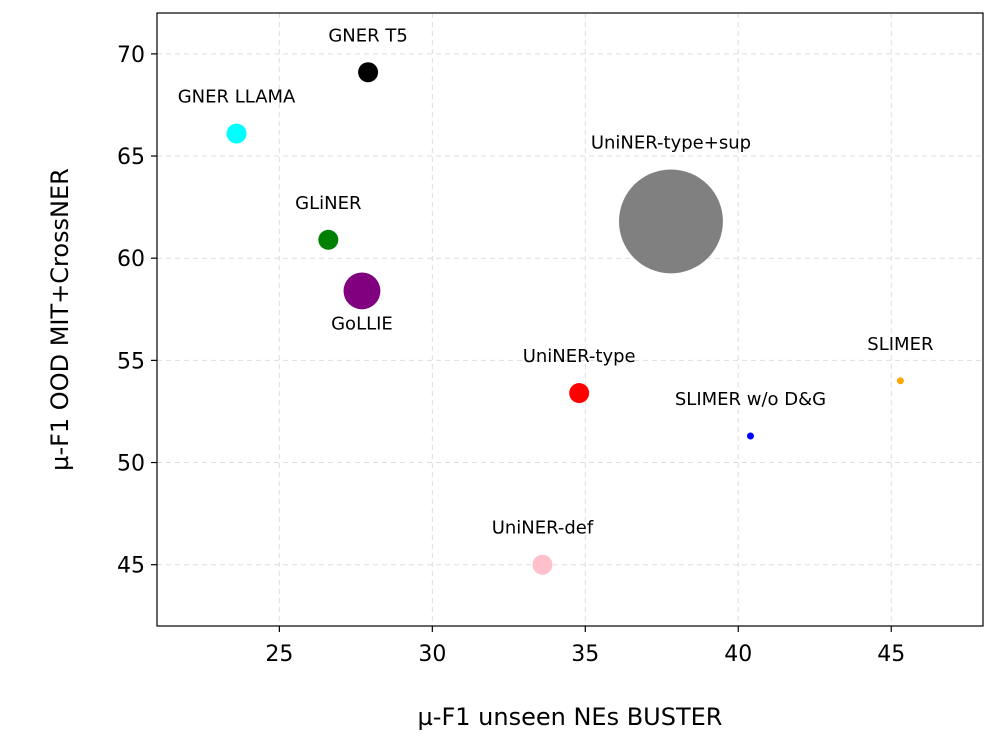 The width and height of the screenshot is (996, 744). What do you see at coordinates (131, 157) in the screenshot?
I see `y-tick-label: 65` at bounding box center [131, 157].